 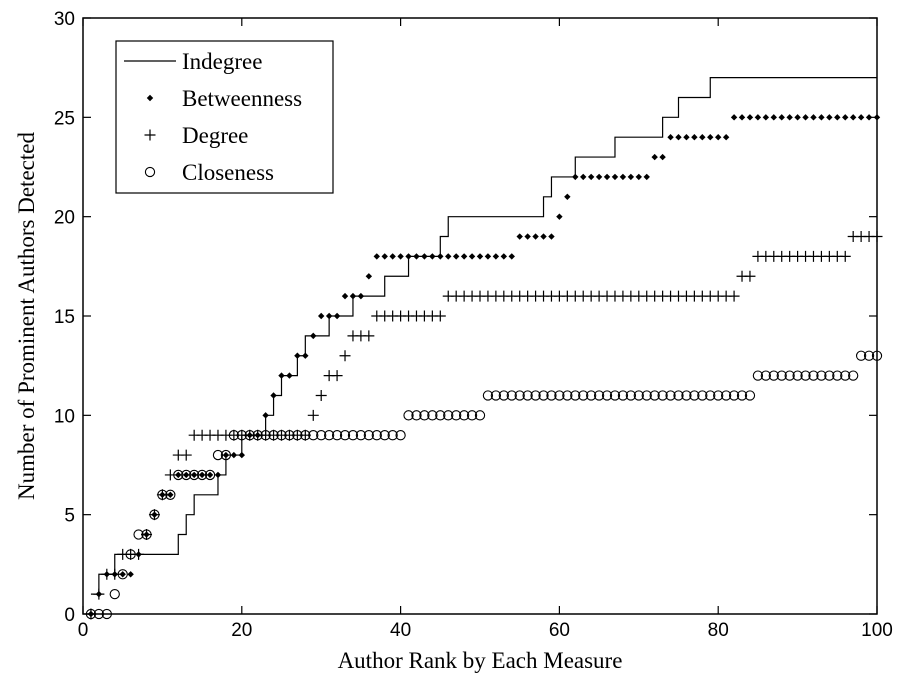 I want to click on y-tick-label: 20, so click(x=64, y=218).